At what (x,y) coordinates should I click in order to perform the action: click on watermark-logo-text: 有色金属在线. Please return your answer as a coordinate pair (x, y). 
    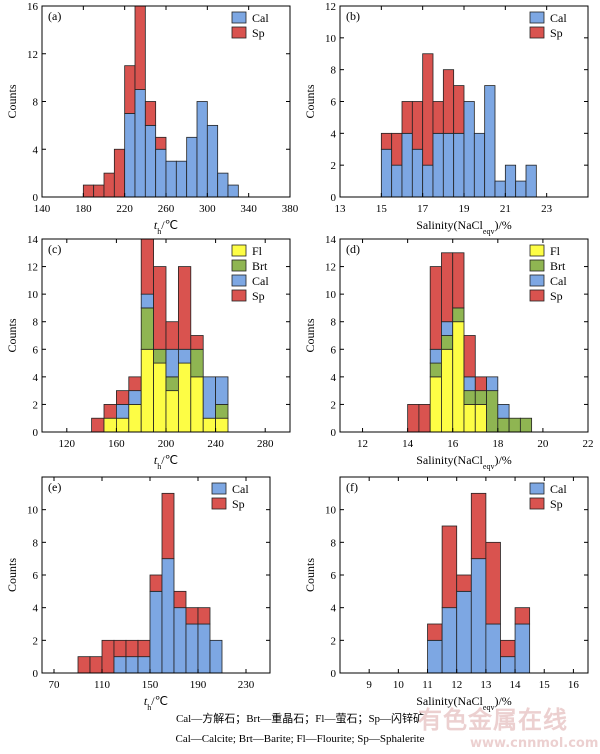
    Looking at the image, I should click on (493, 720).